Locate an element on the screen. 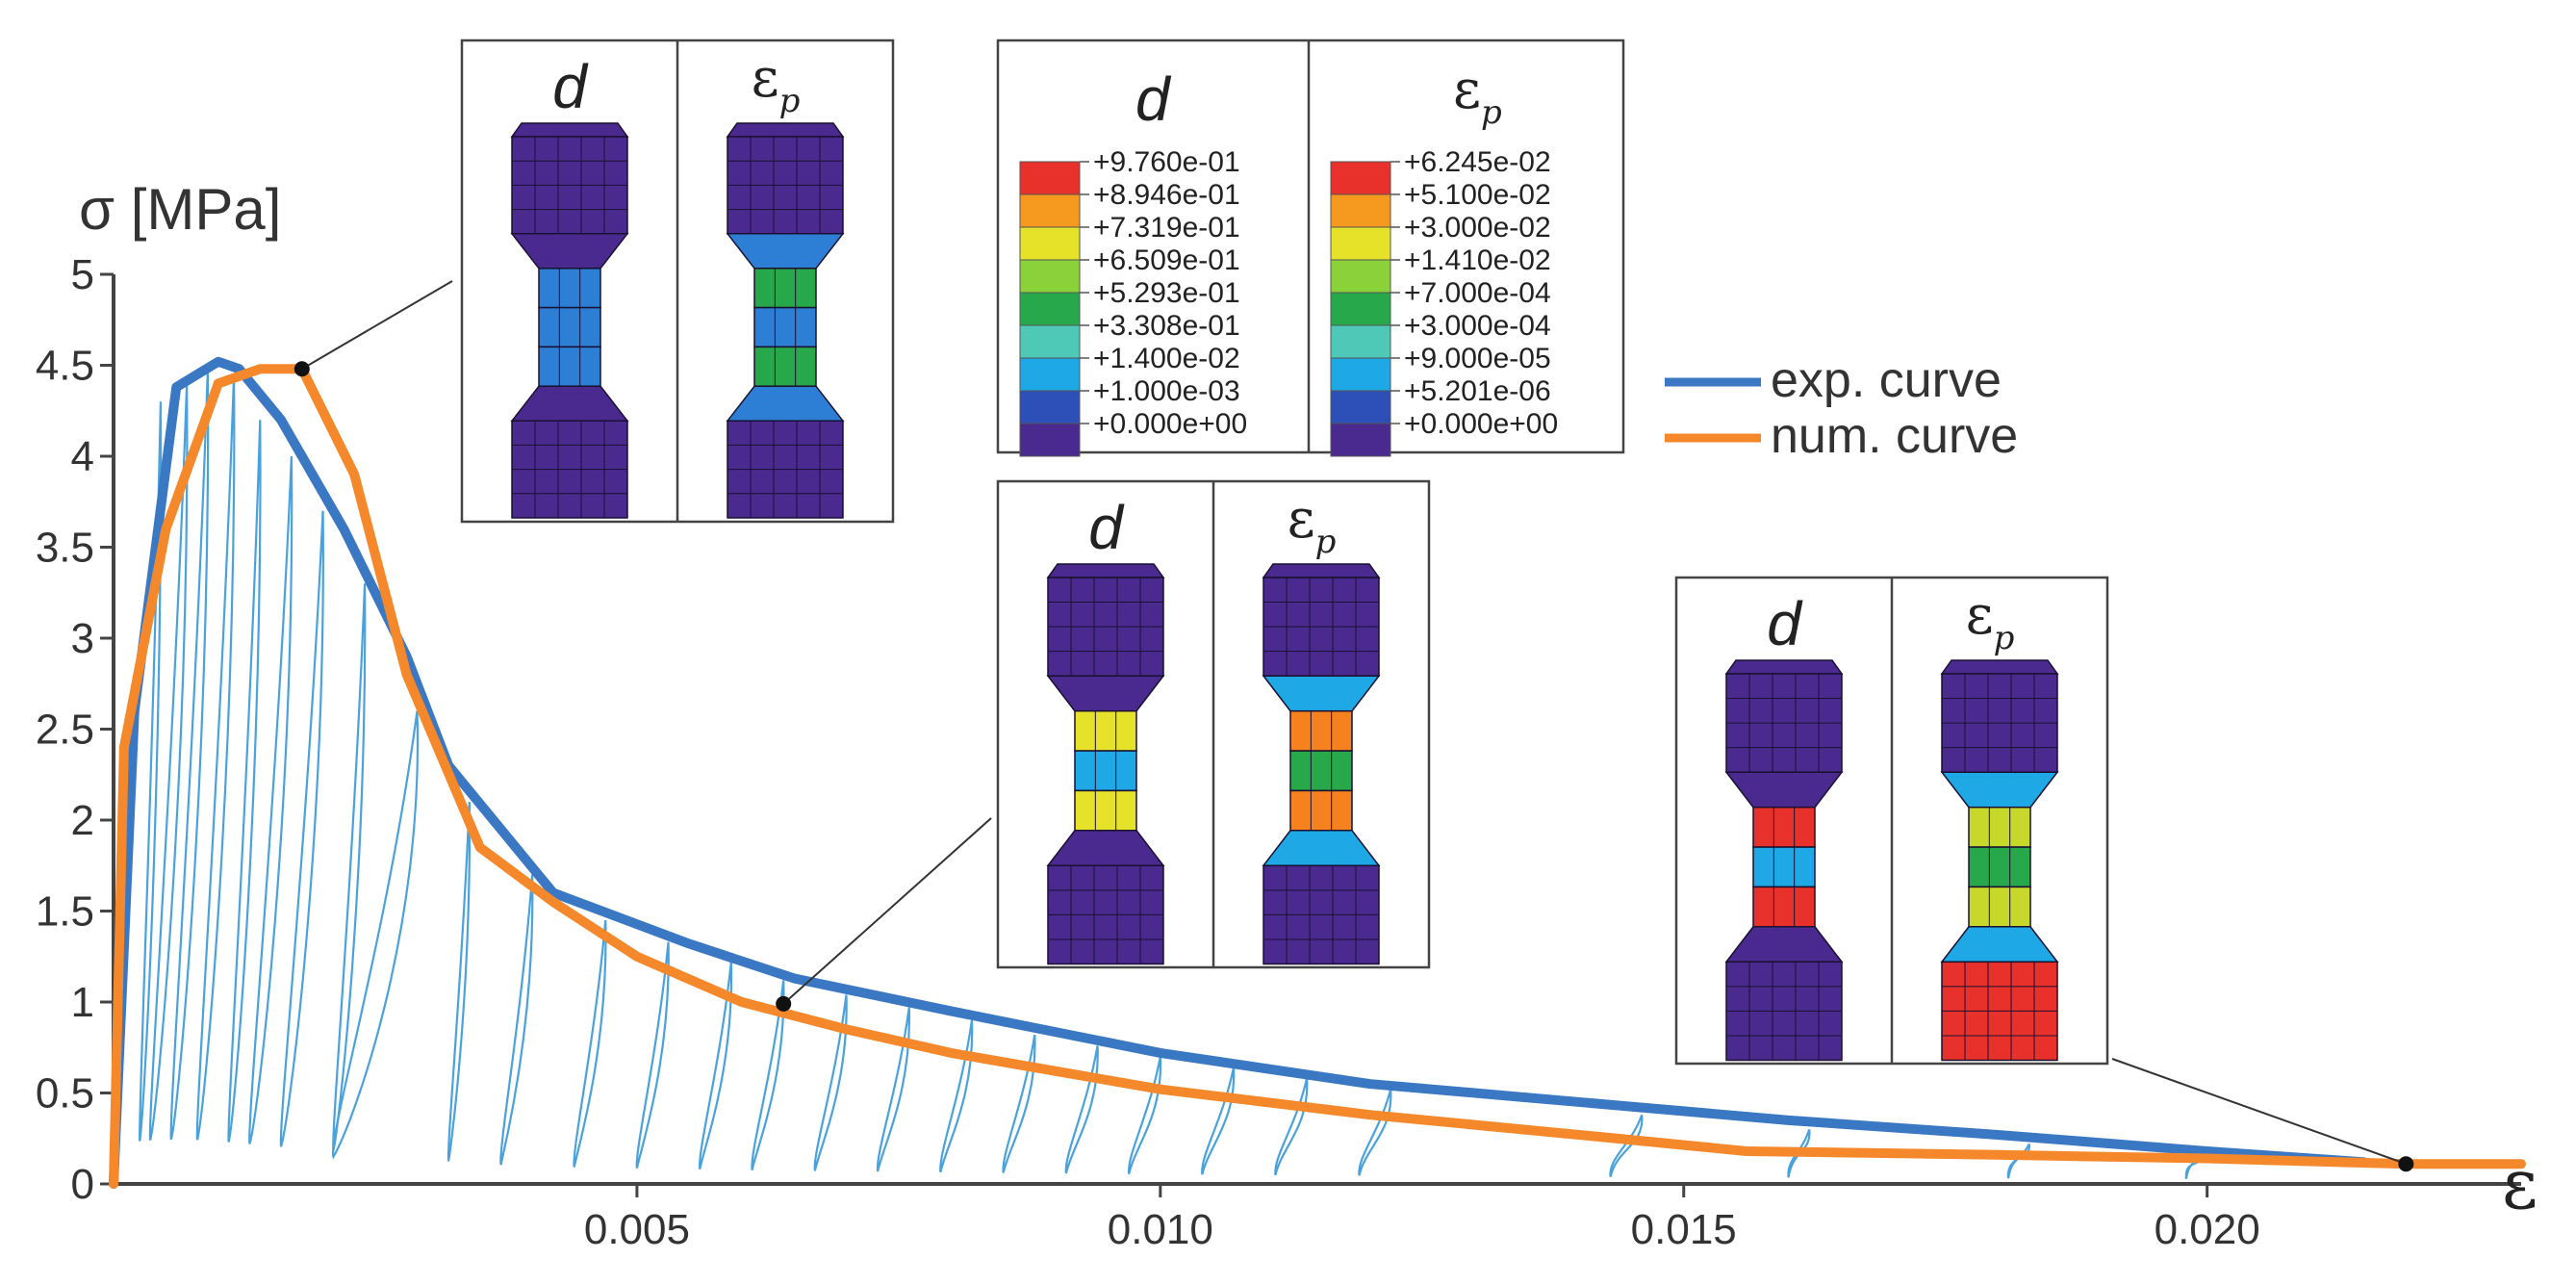 The image size is (2576, 1285). legend: exp. curve num. curve is located at coordinates (1841, 408).